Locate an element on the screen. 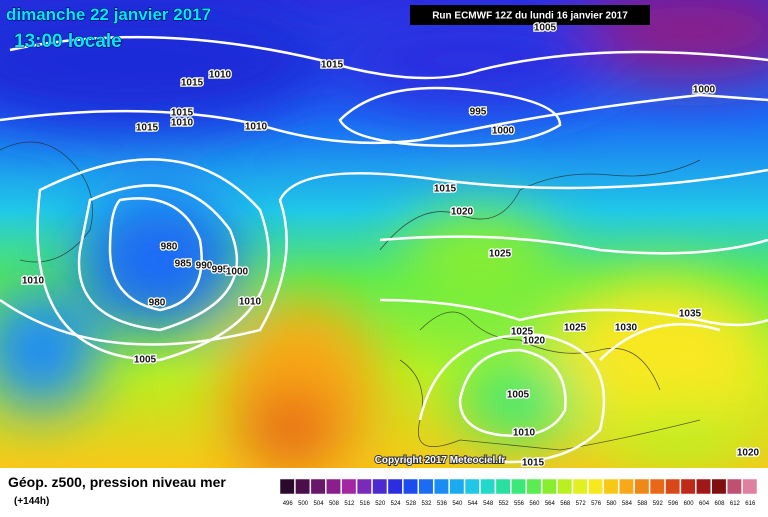 Image resolution: width=768 pixels, height=517 pixels. scale-label: 604 is located at coordinates (704, 504).